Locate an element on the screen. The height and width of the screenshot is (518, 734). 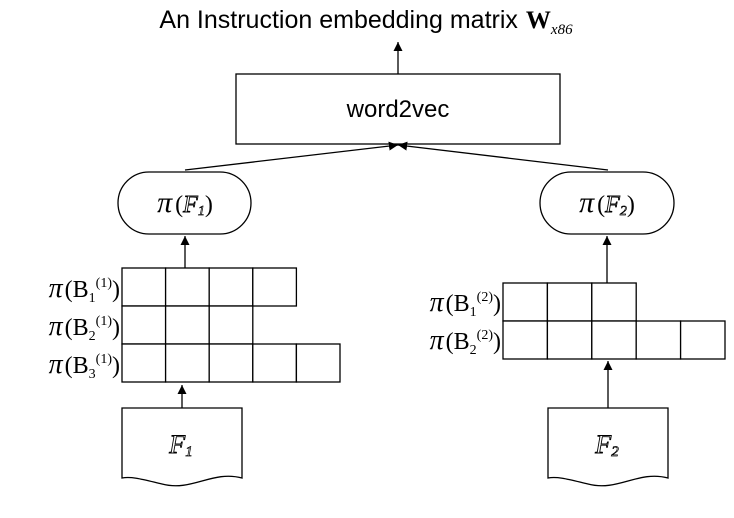
function-node-f1-label: π (F1) is located at coordinates (185, 202).